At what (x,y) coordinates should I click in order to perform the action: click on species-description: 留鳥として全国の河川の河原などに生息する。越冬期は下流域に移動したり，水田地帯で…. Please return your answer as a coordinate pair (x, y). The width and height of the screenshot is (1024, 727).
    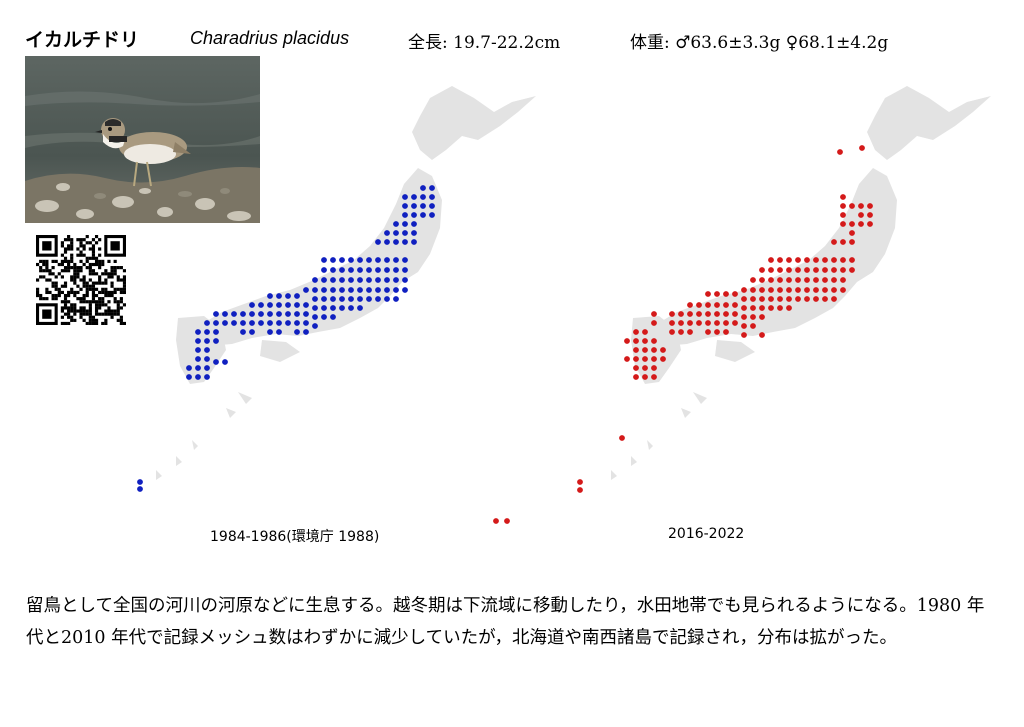
    Looking at the image, I should click on (505, 622).